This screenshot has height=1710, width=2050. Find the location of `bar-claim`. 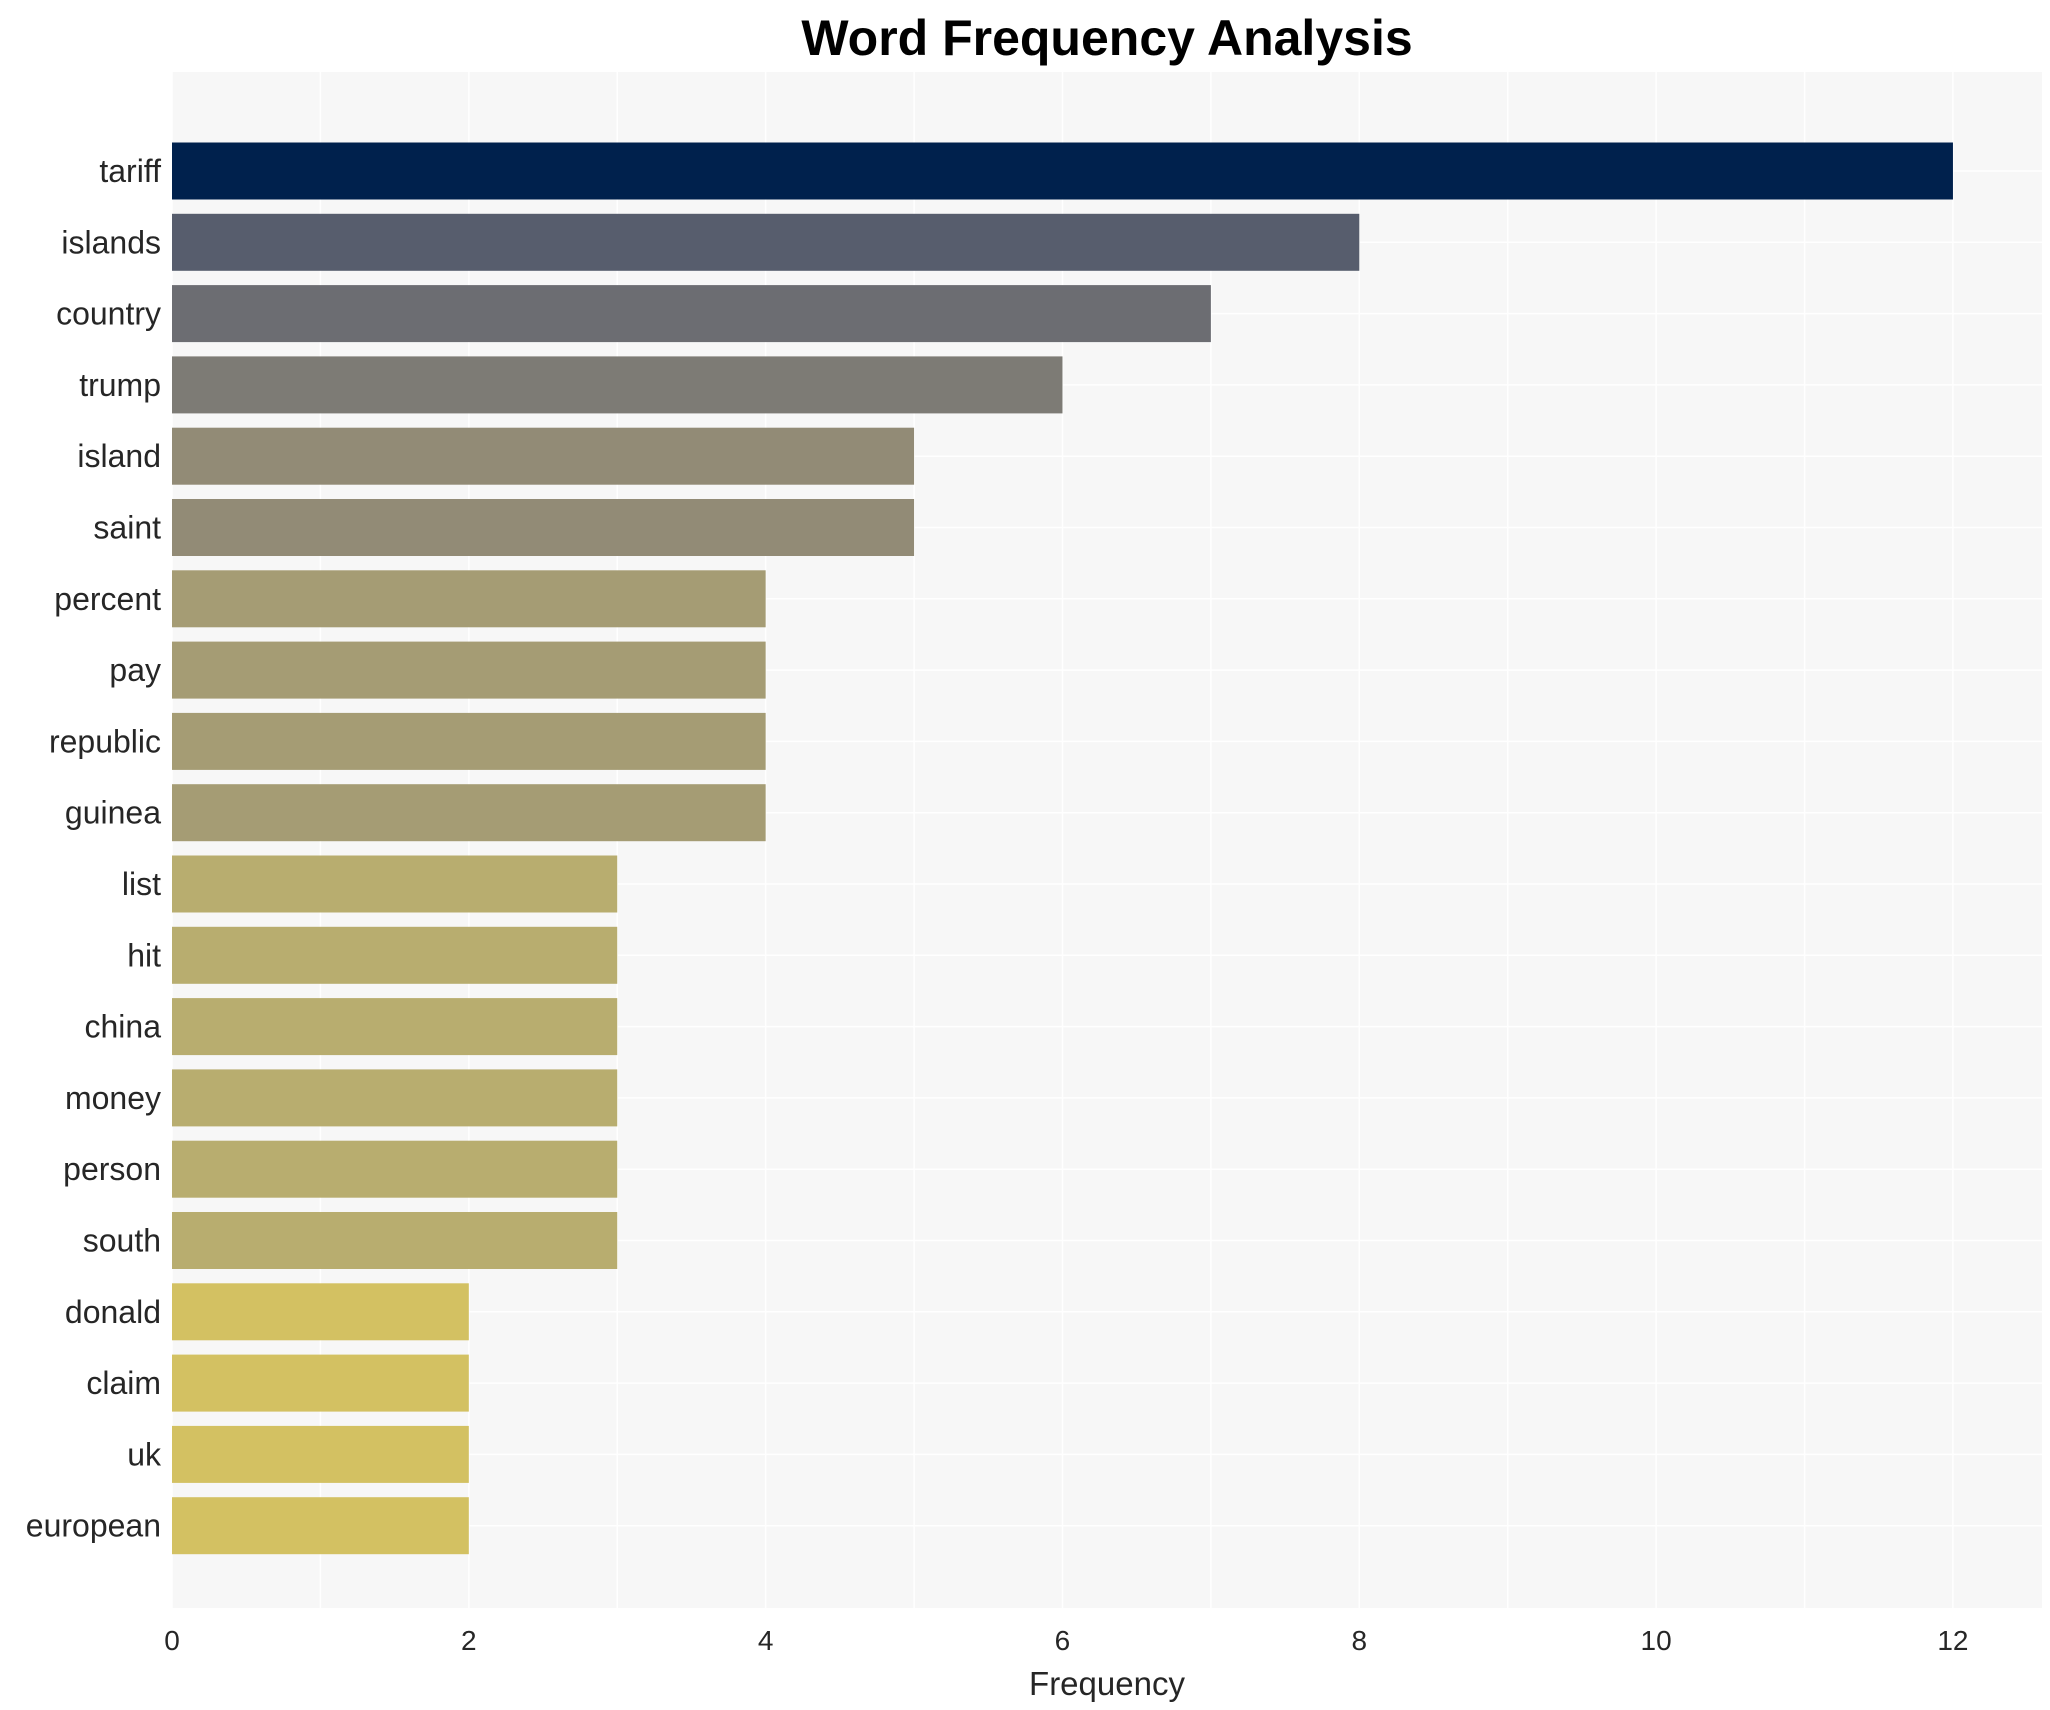

bar-claim is located at coordinates (320, 1383).